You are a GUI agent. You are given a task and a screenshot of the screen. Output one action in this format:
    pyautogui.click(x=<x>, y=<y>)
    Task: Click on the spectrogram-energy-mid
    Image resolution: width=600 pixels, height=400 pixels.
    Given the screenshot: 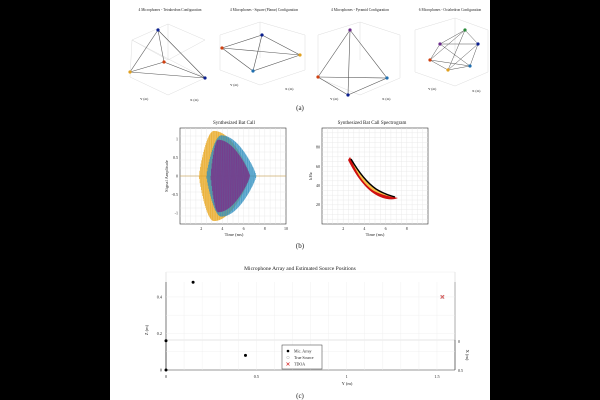 What is the action you would take?
    pyautogui.click(x=373, y=177)
    